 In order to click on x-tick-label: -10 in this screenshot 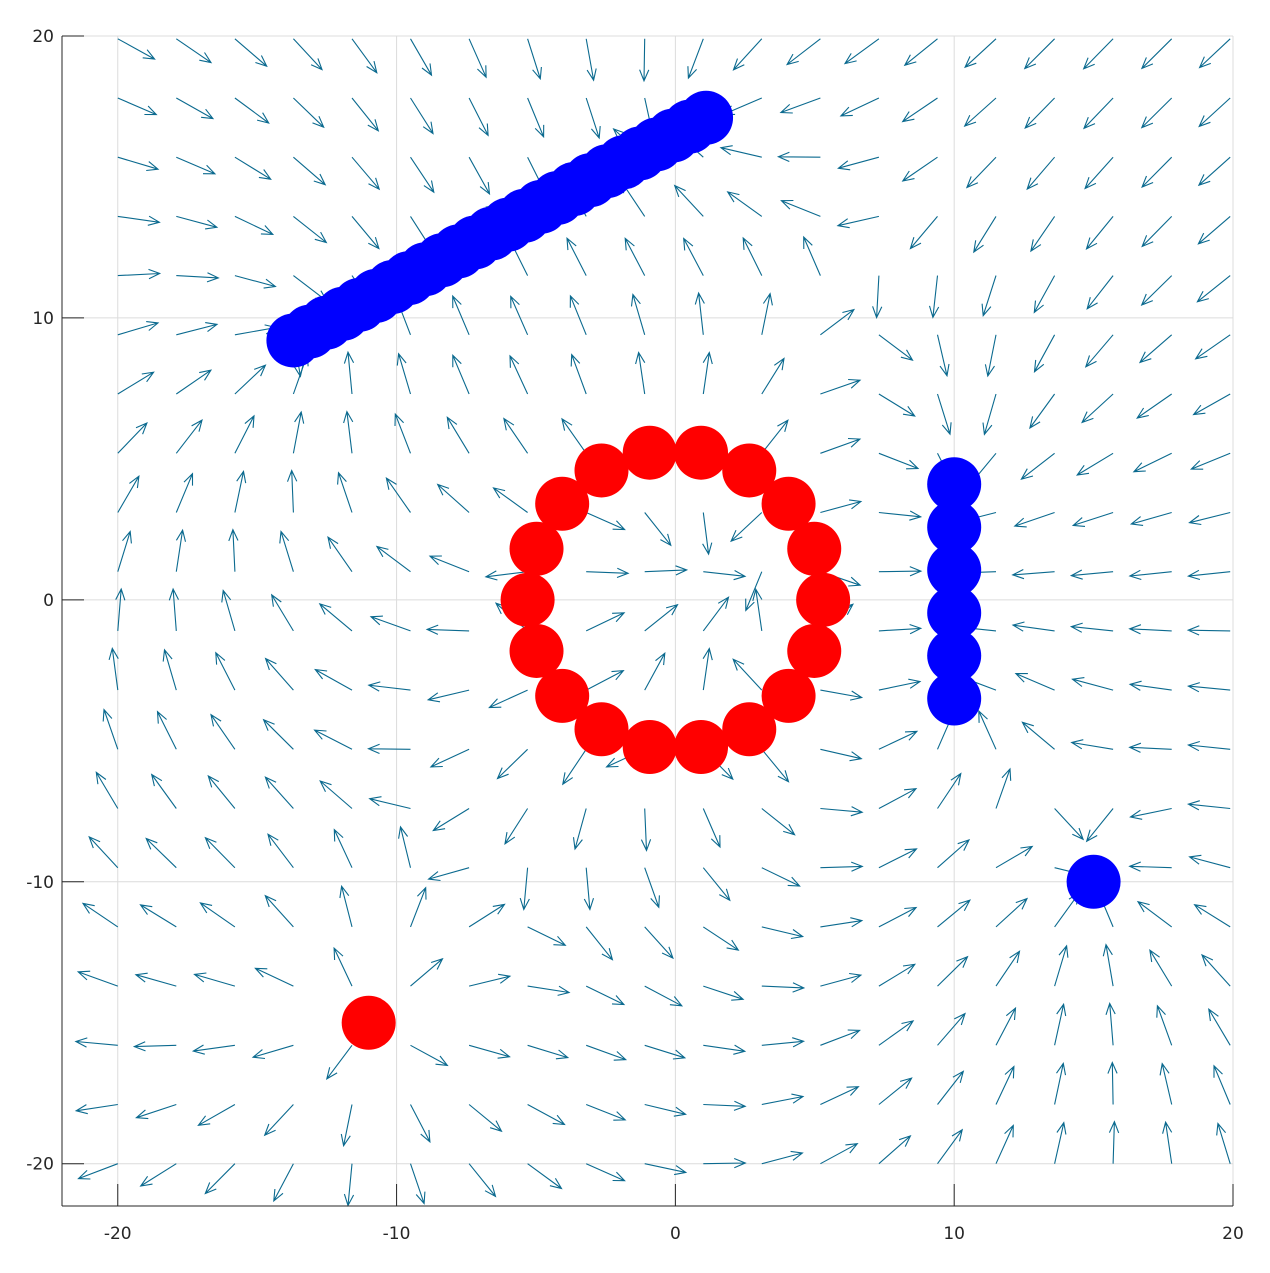, I will do `click(397, 1234)`.